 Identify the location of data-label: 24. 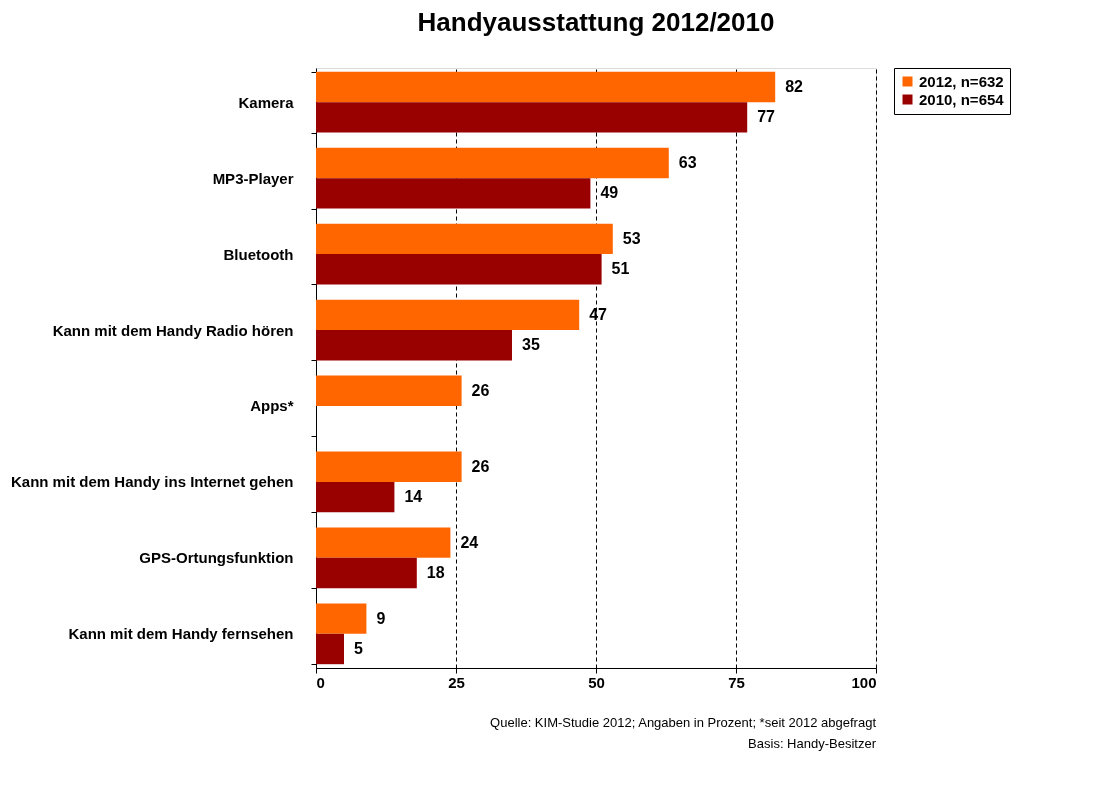
(469, 542).